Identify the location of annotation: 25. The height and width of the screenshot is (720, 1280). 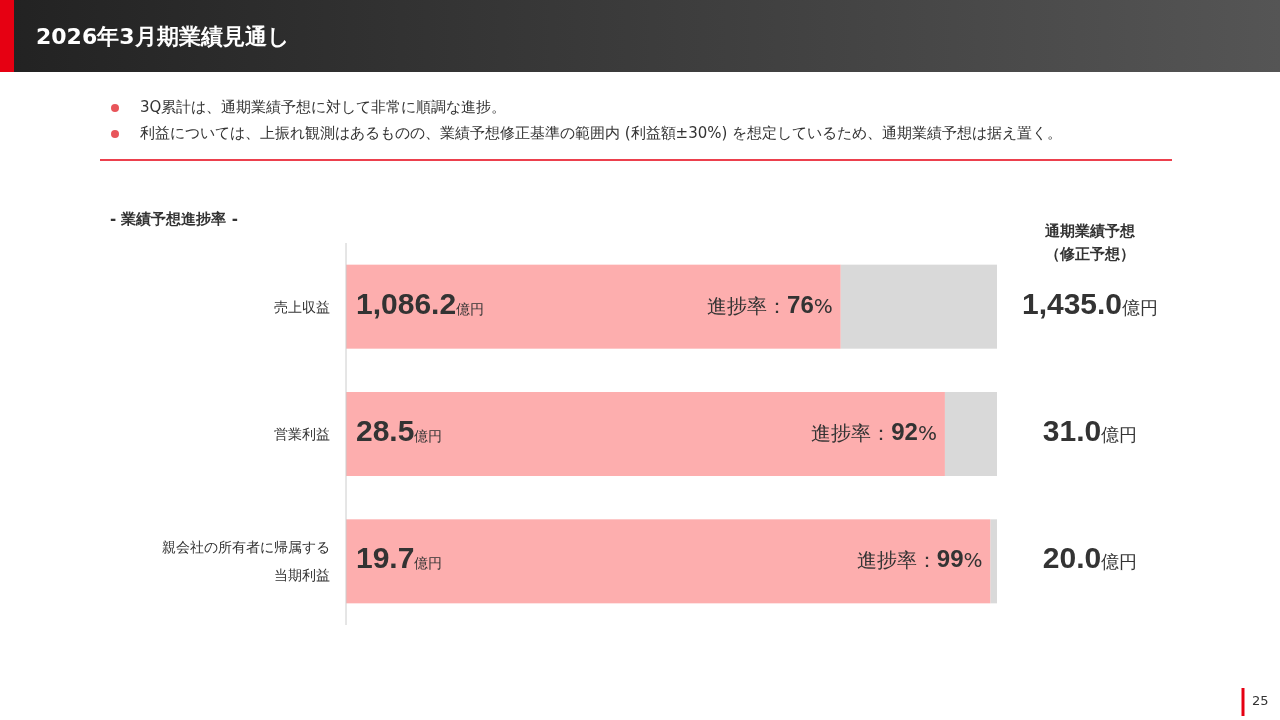
(1260, 700).